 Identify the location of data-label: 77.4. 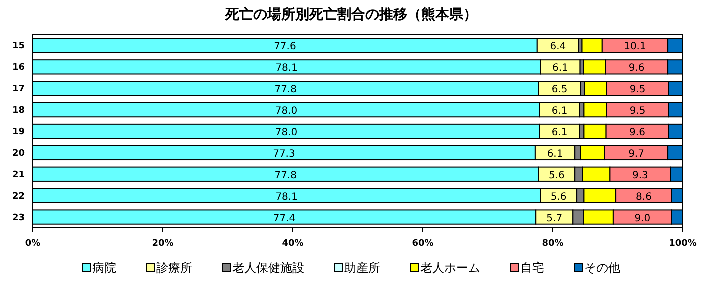
(284, 218).